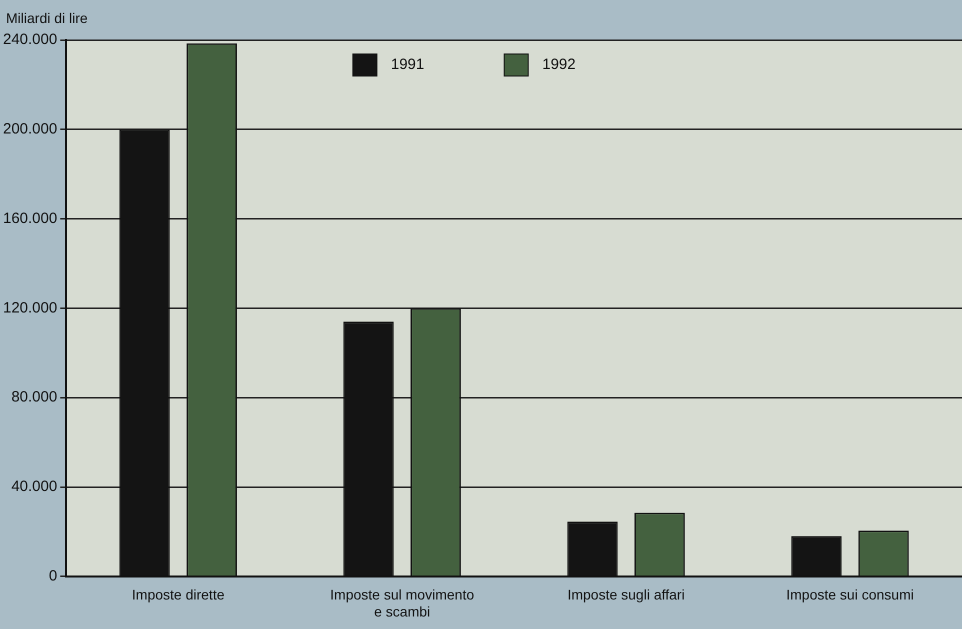  What do you see at coordinates (559, 65) in the screenshot?
I see `legend-label: 1992` at bounding box center [559, 65].